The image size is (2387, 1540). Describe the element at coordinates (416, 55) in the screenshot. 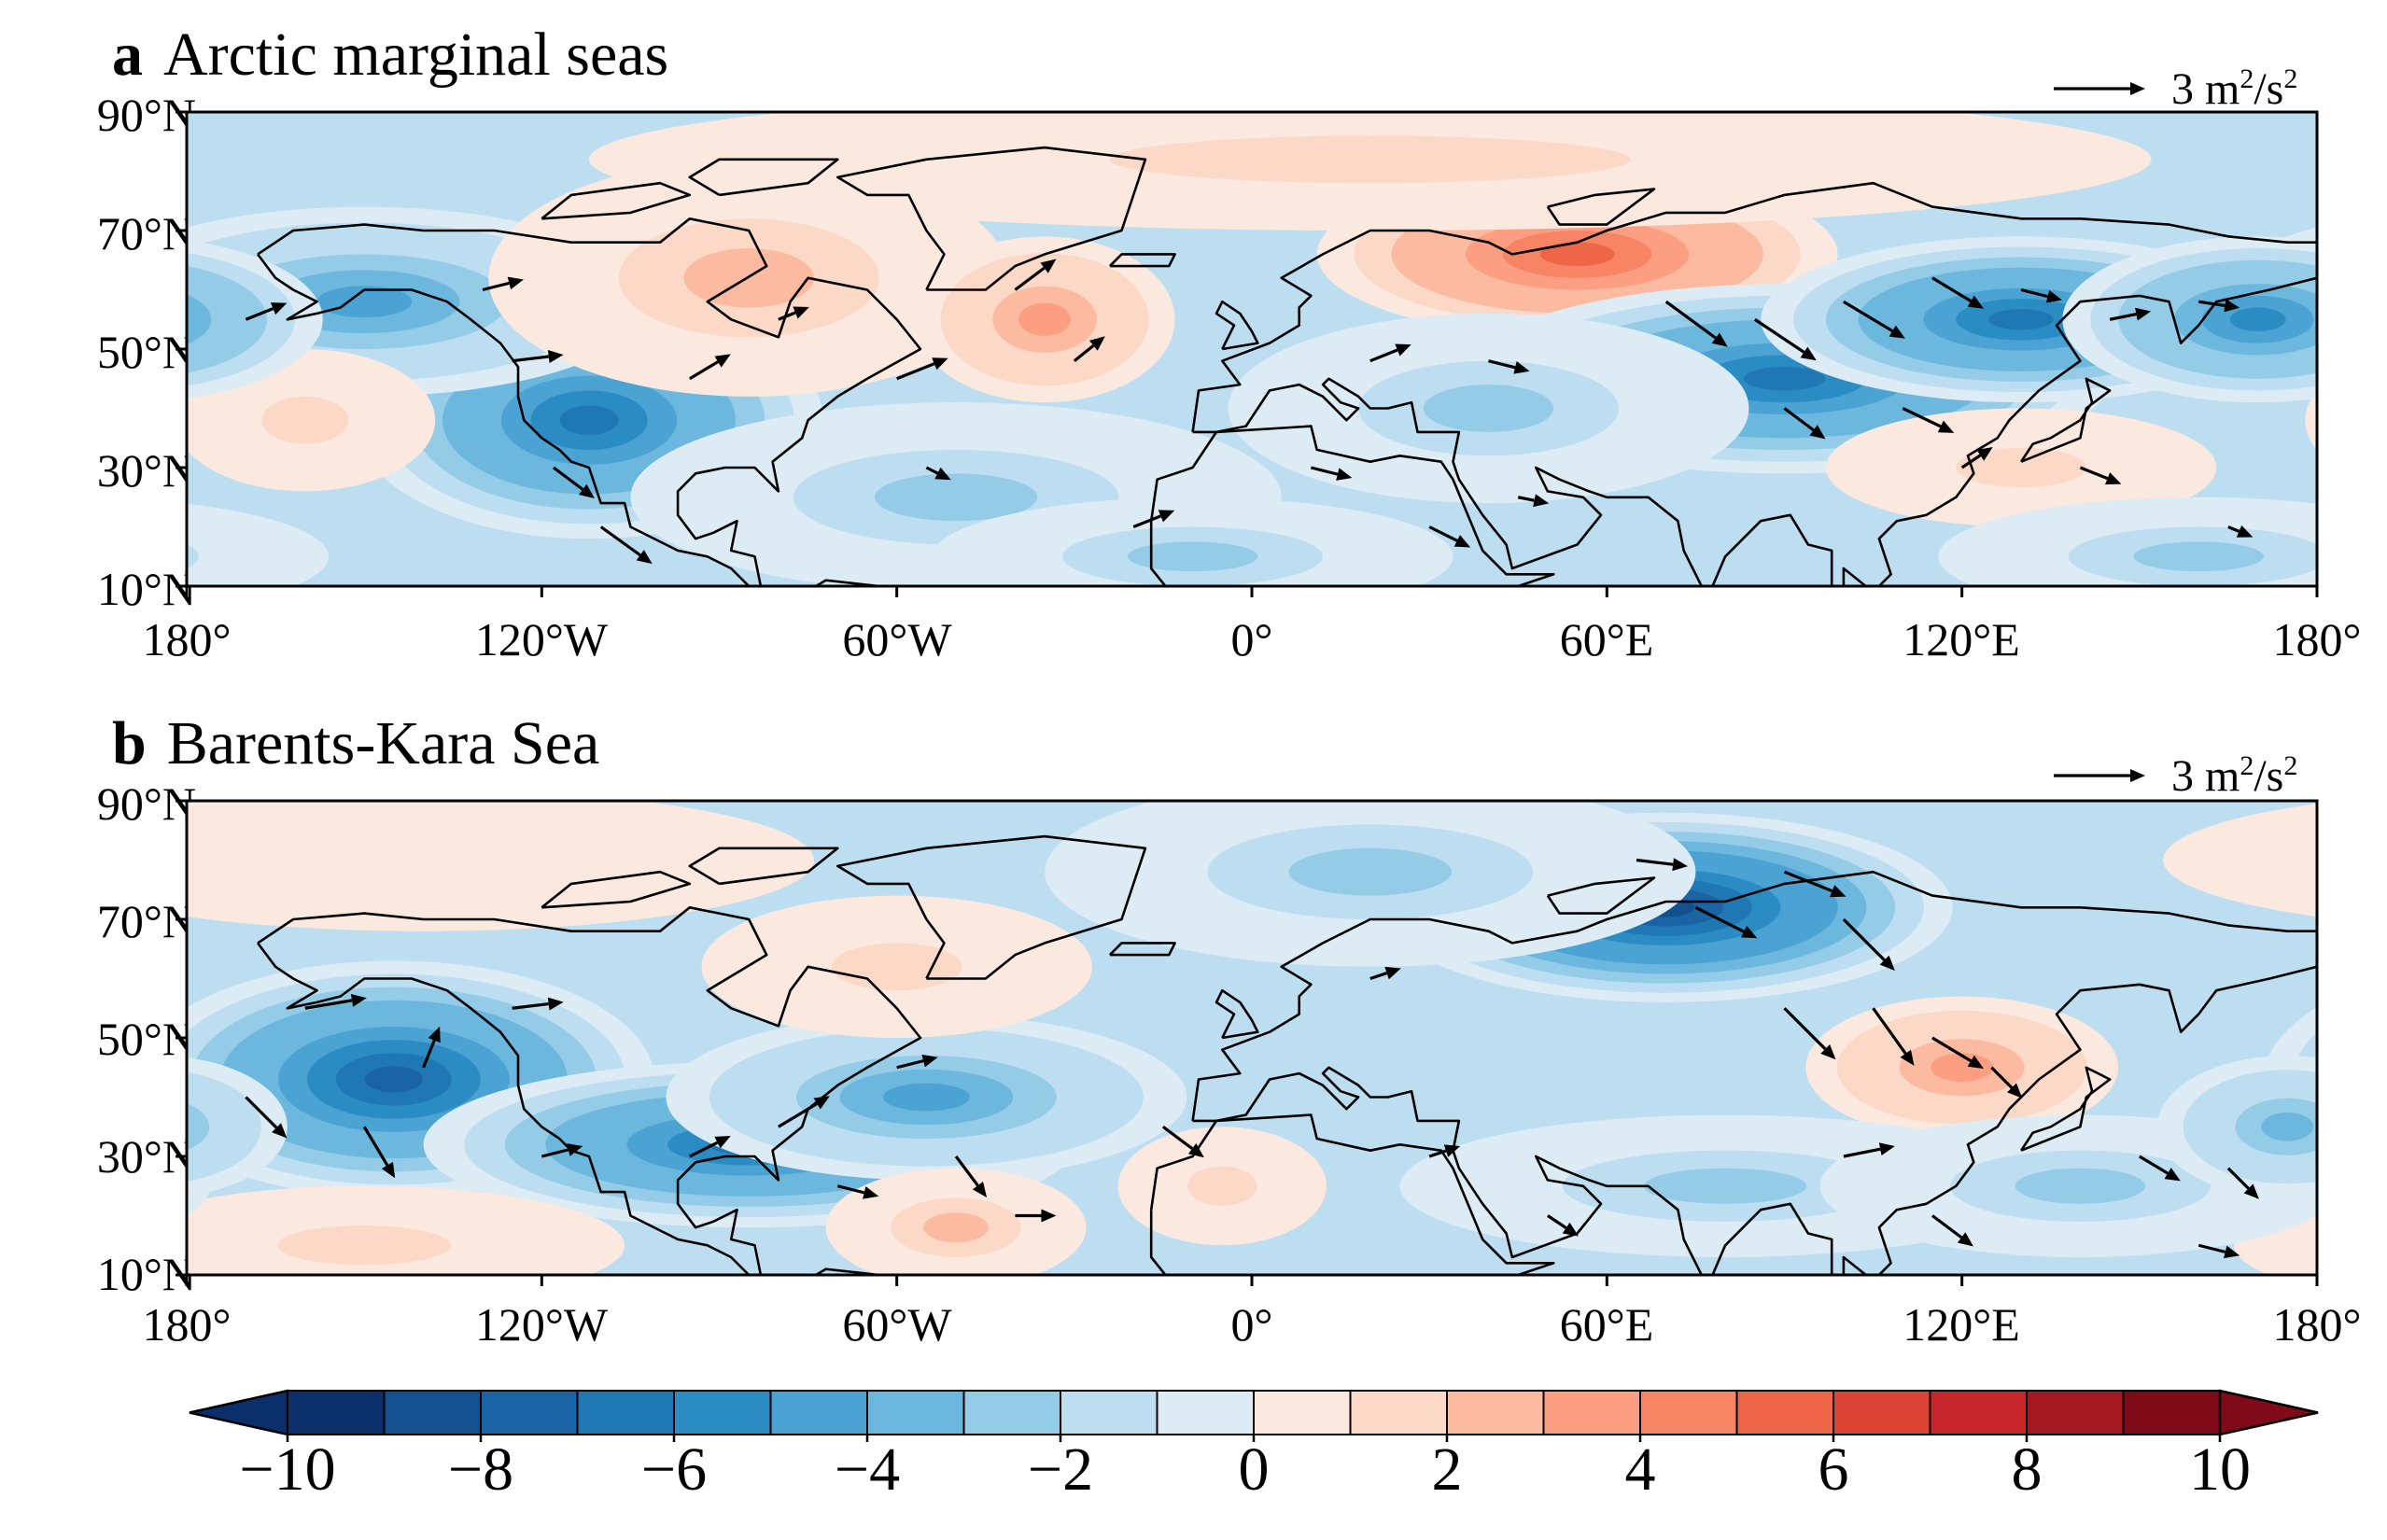

I see `panel-a-title-text: Arctic marginal seas` at that location.